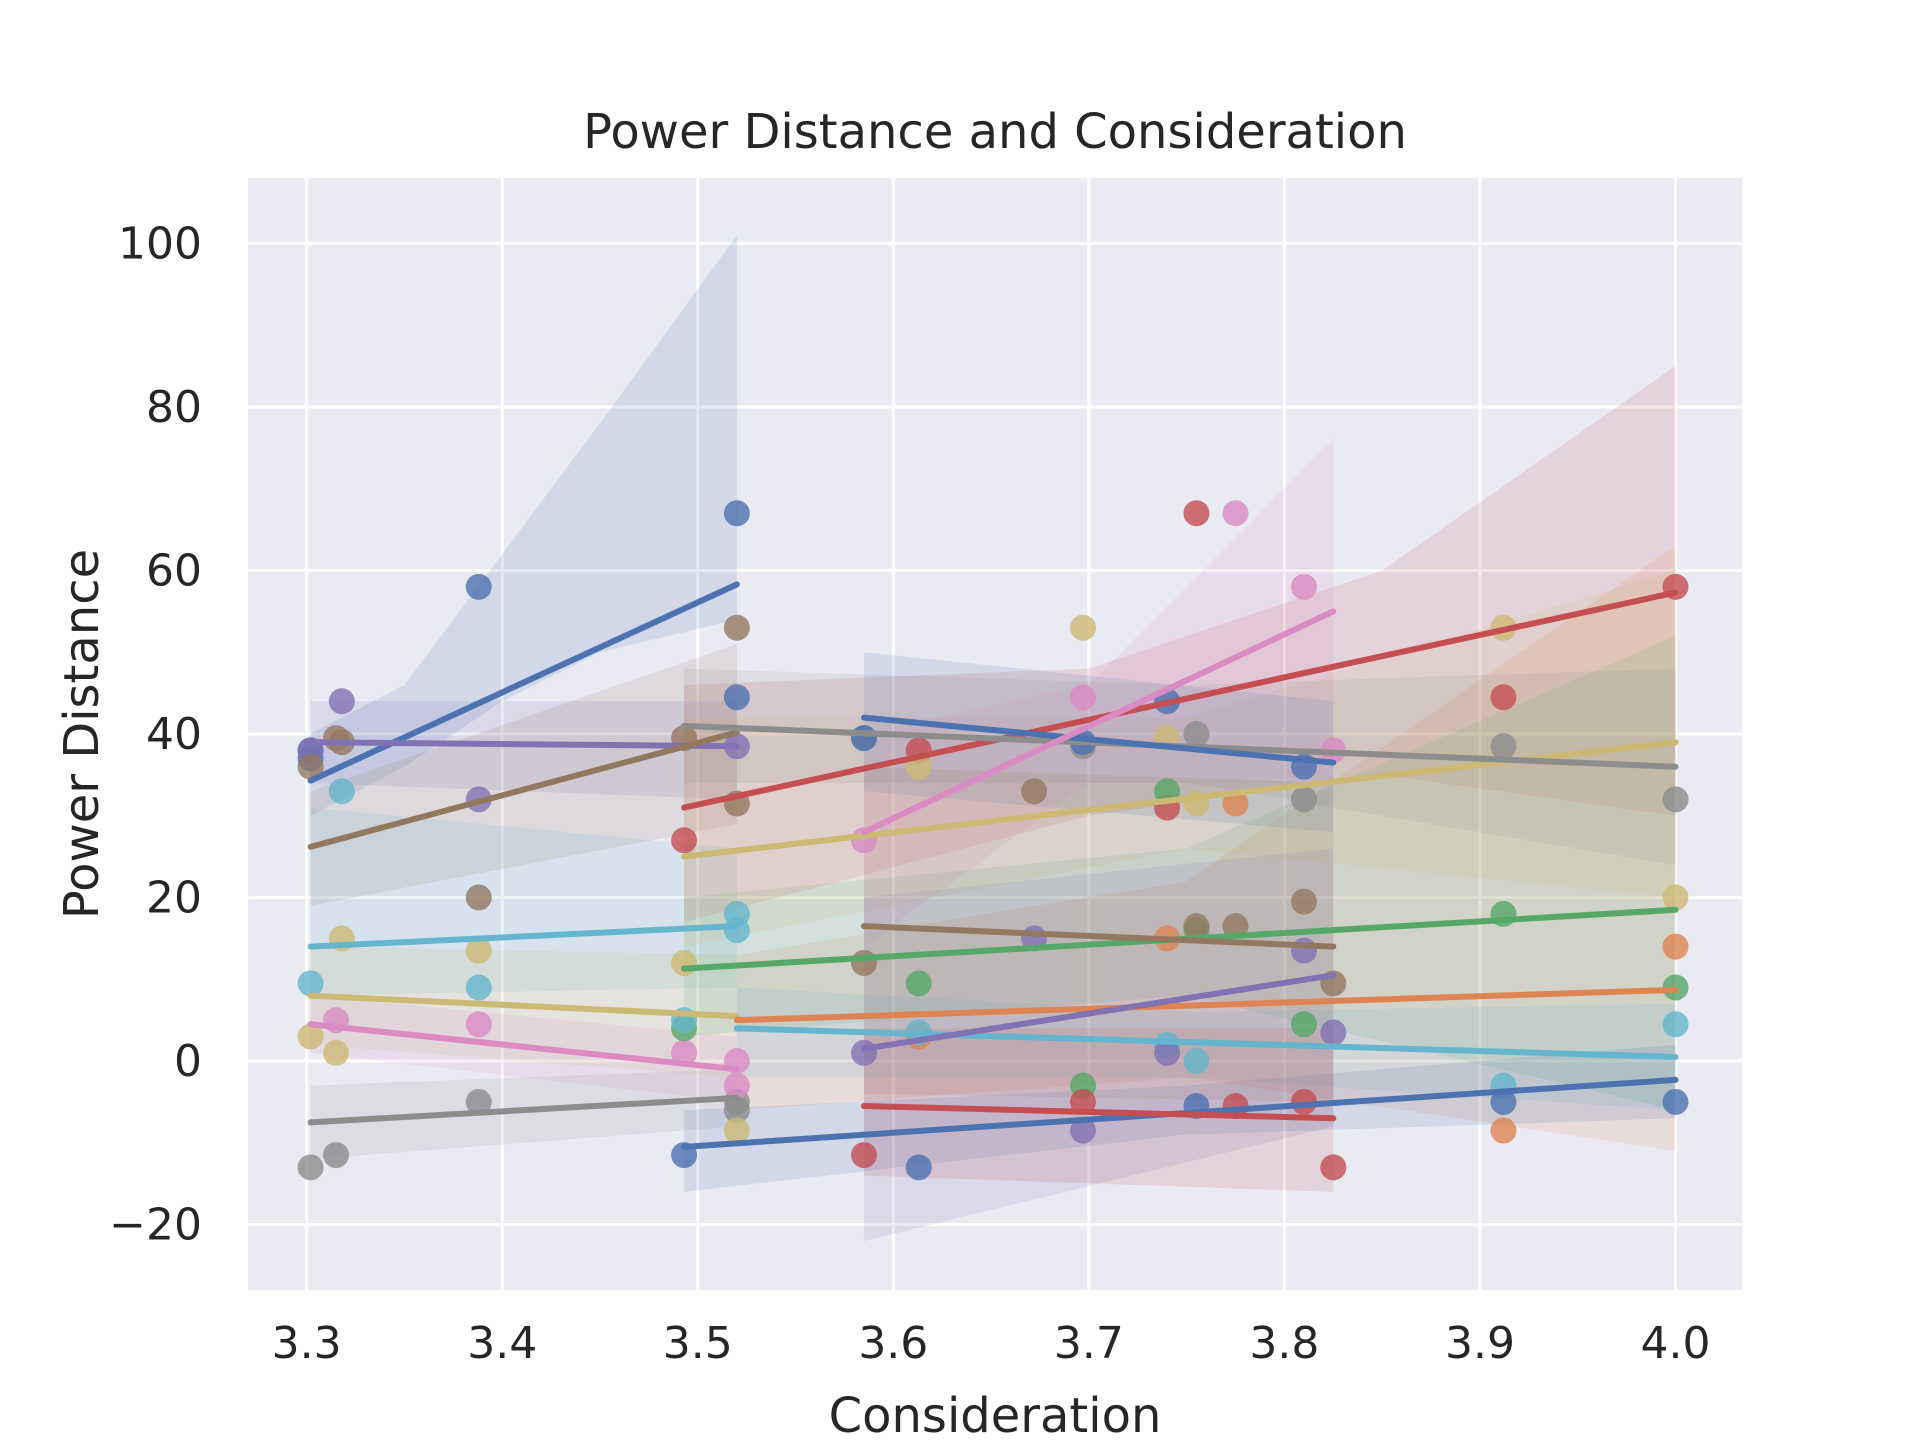 This screenshot has width=1920, height=1440. I want to click on x-axis-label: Consideration, so click(995, 1414).